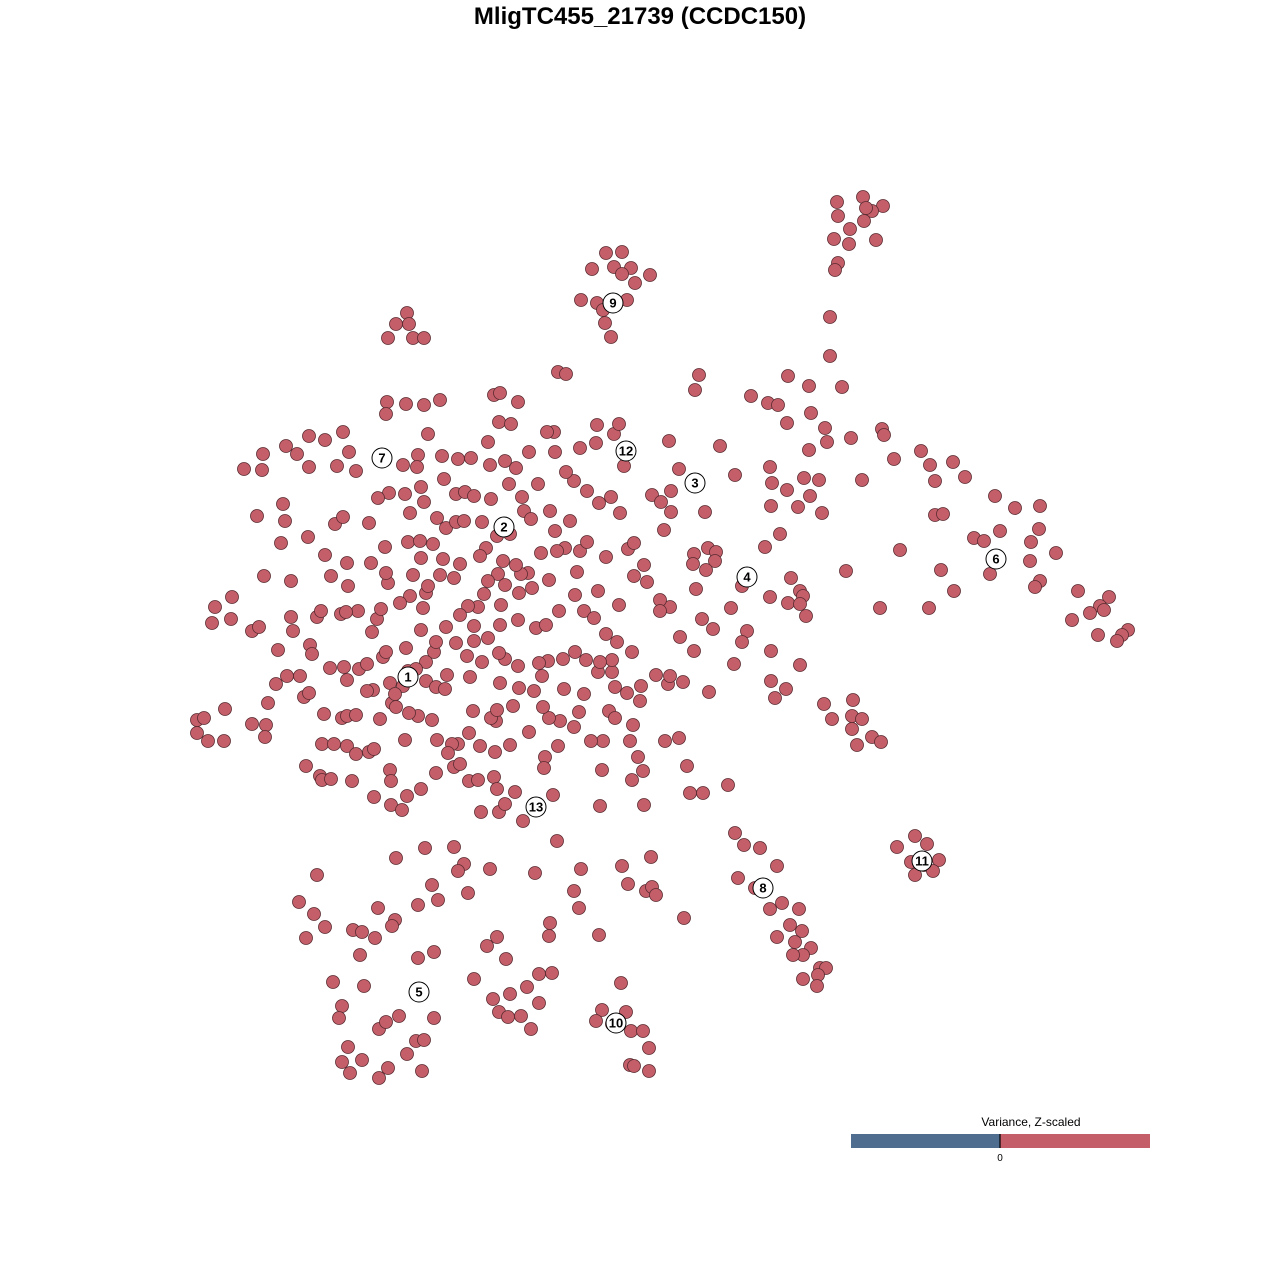 The width and height of the screenshot is (1280, 1280). What do you see at coordinates (1000, 1158) in the screenshot?
I see `legend-tick-label: 0` at bounding box center [1000, 1158].